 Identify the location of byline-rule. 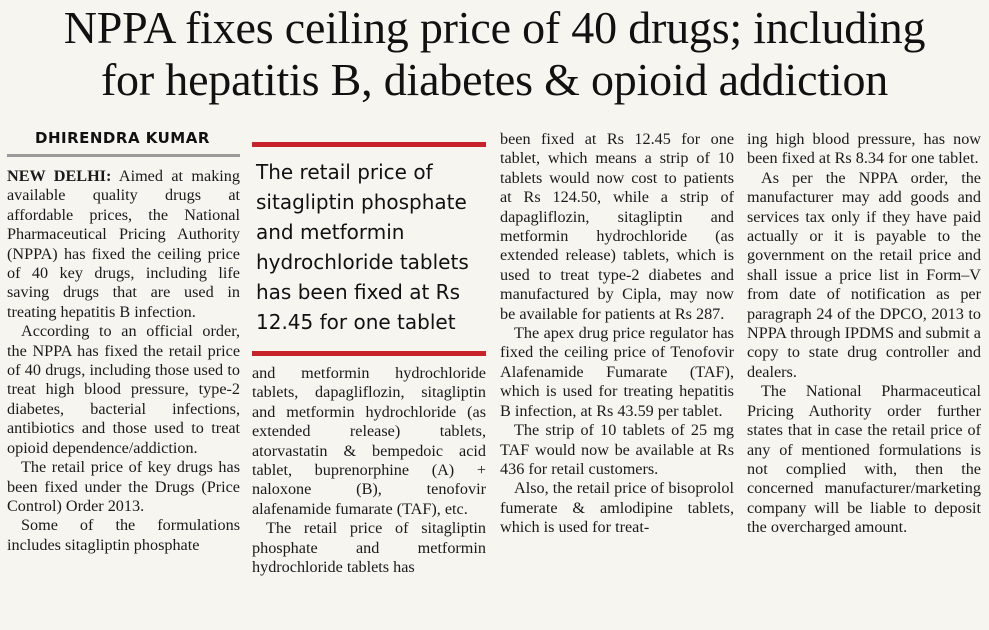
(123, 155).